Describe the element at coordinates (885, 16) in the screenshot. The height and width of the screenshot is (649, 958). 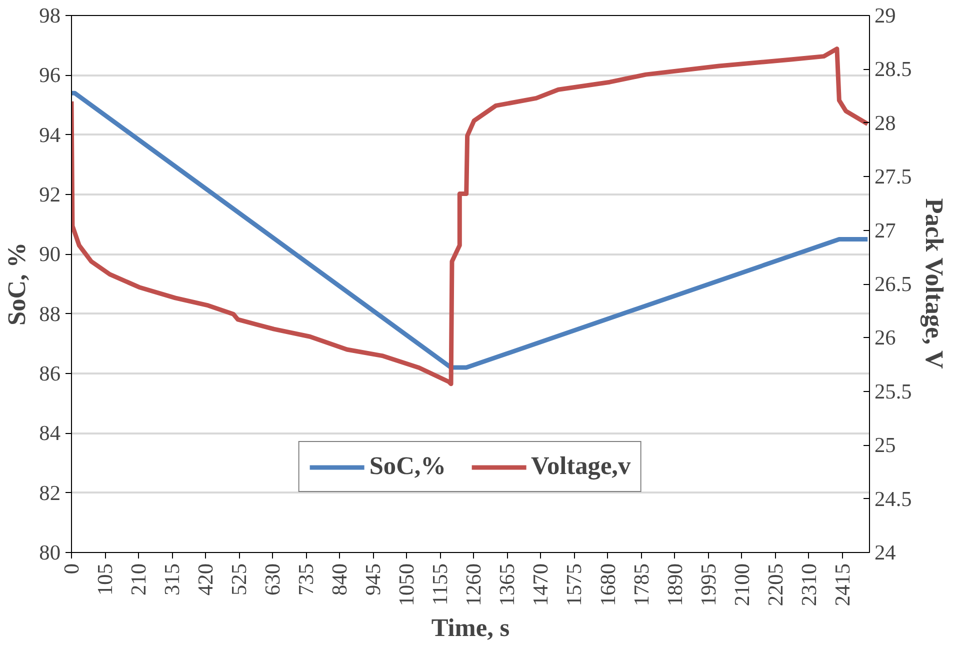
I see `y2-tick-label: 29` at that location.